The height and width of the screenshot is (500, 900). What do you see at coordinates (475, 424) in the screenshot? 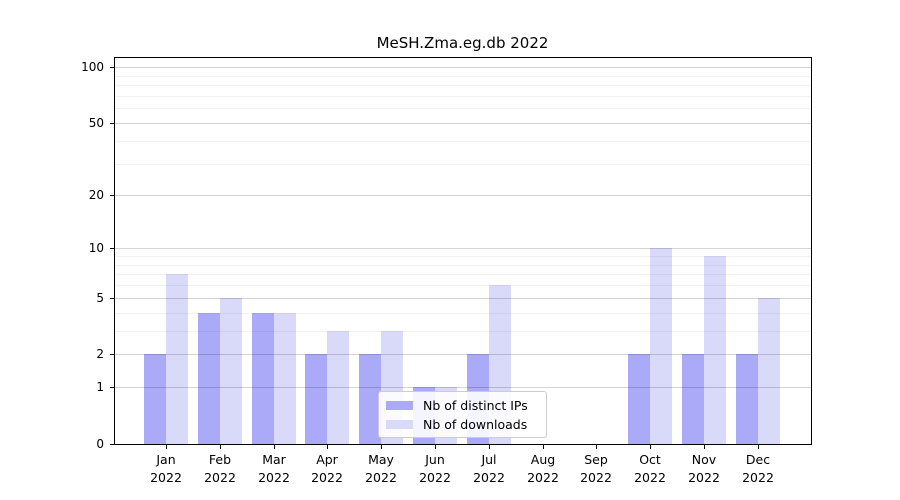
I see `legend-label-downloads: Nb of downloads` at bounding box center [475, 424].